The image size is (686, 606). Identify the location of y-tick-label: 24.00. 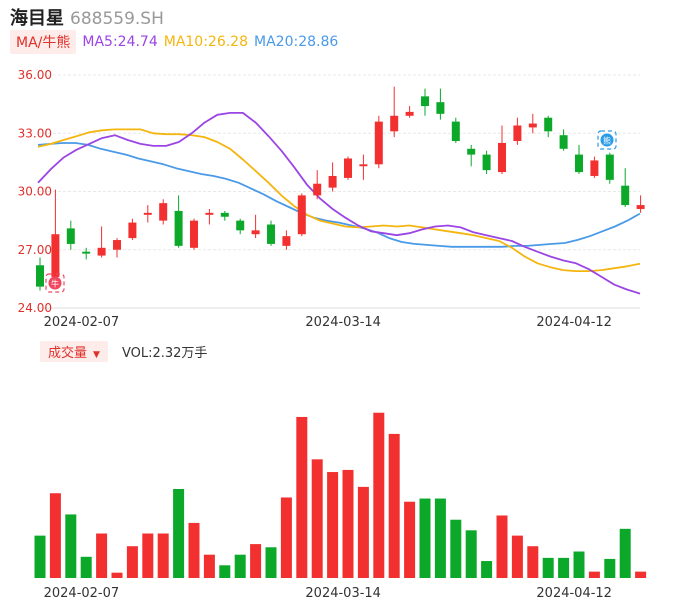
(35, 308).